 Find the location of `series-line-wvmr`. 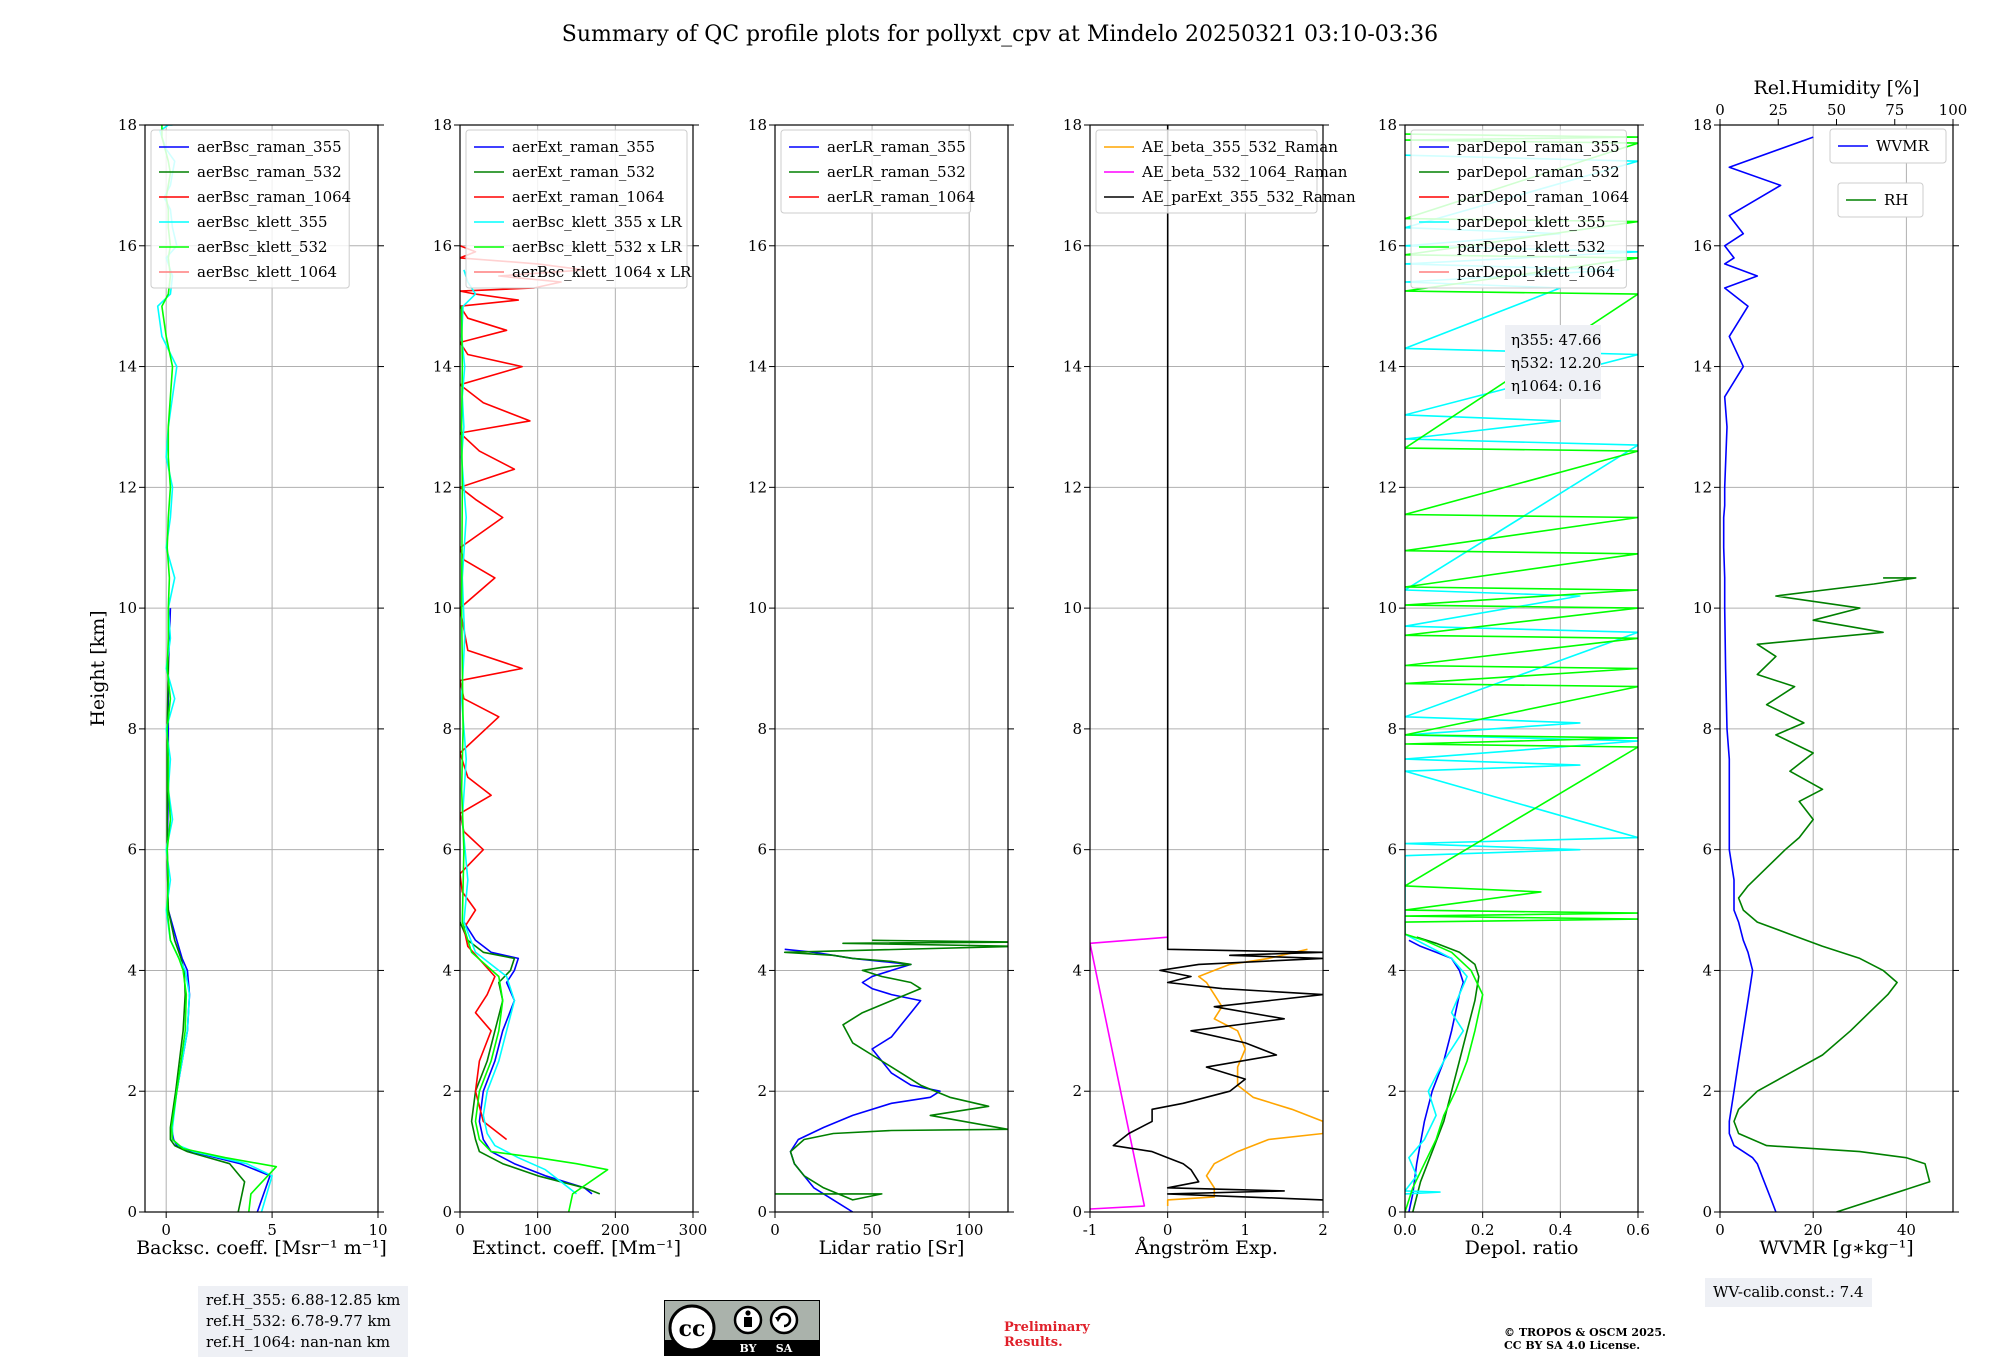

series-line-wvmr is located at coordinates (1768, 674).